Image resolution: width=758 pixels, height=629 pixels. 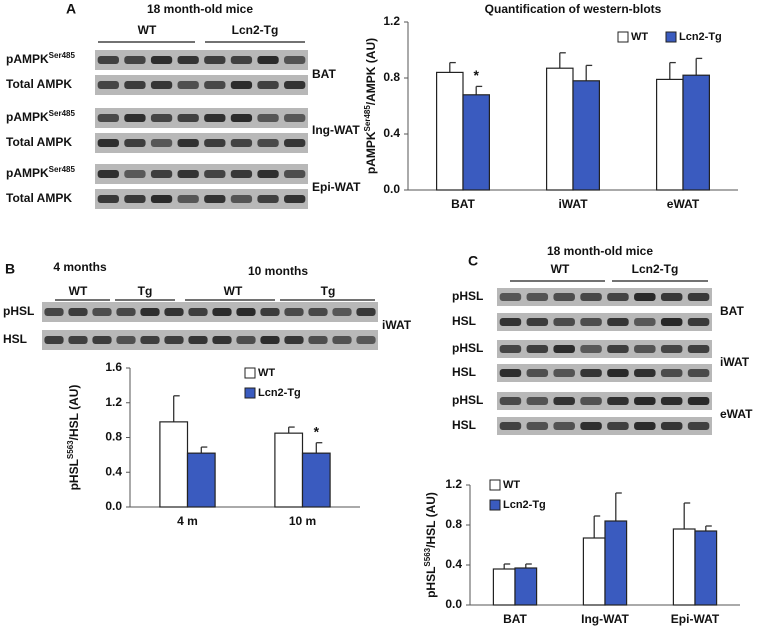 I want to click on x-tick-label: BAT, so click(x=515, y=619).